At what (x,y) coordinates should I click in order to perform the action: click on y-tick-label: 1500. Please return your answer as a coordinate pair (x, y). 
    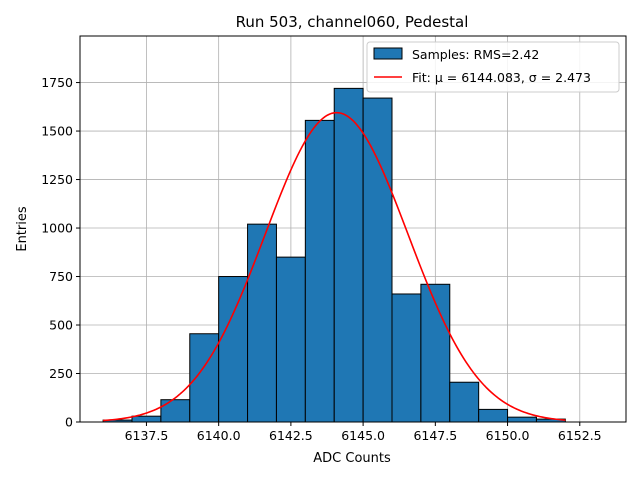
    Looking at the image, I should click on (57, 131).